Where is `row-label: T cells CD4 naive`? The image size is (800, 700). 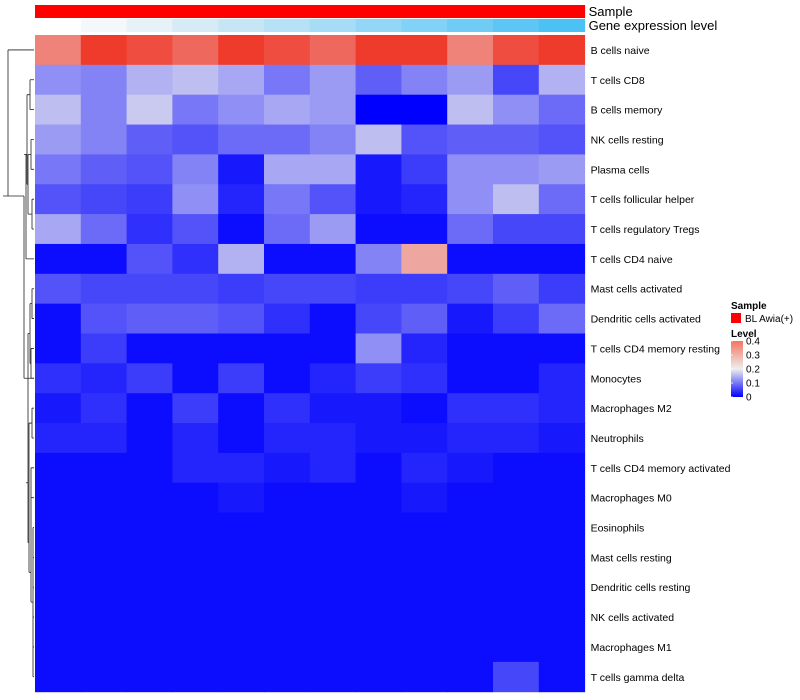 row-label: T cells CD4 naive is located at coordinates (632, 260).